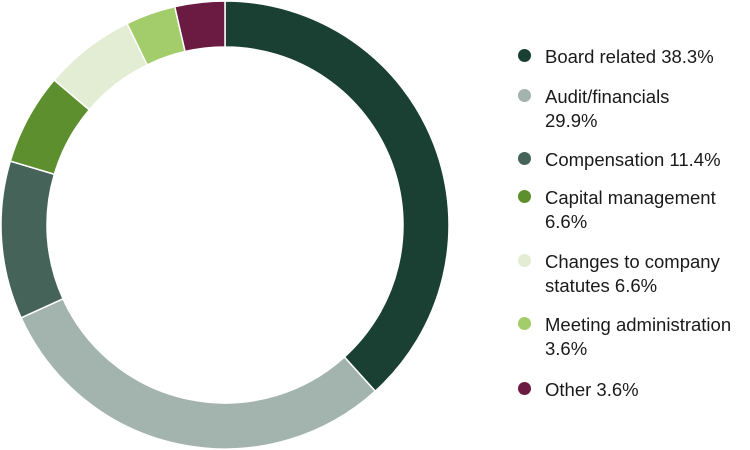  What do you see at coordinates (607, 108) in the screenshot?
I see `legend-label: Audit/financials 29.9%` at bounding box center [607, 108].